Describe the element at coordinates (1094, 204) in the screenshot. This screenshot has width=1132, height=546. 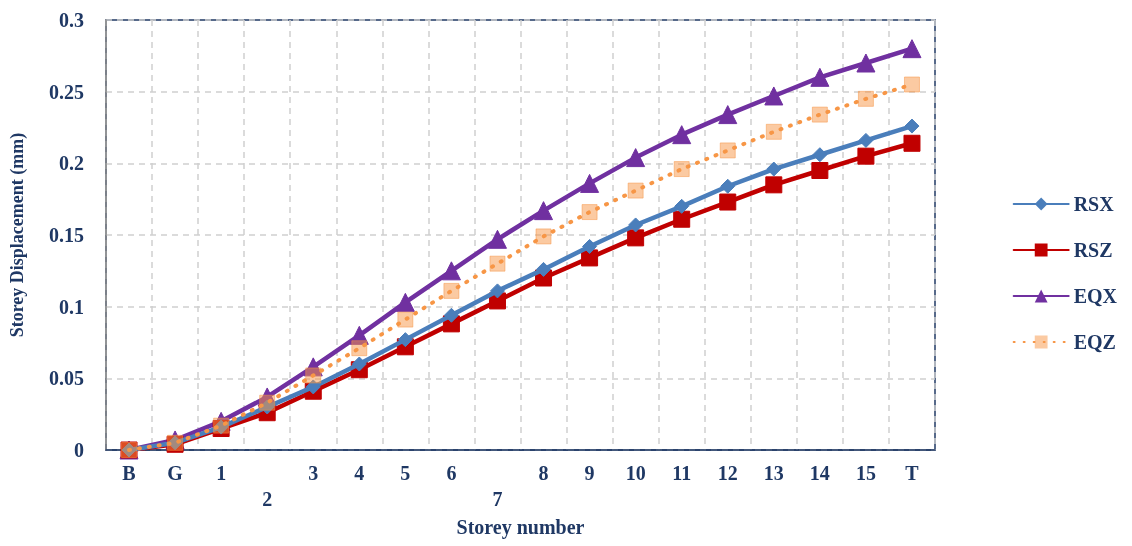
I see `legend-label: RSX` at that location.